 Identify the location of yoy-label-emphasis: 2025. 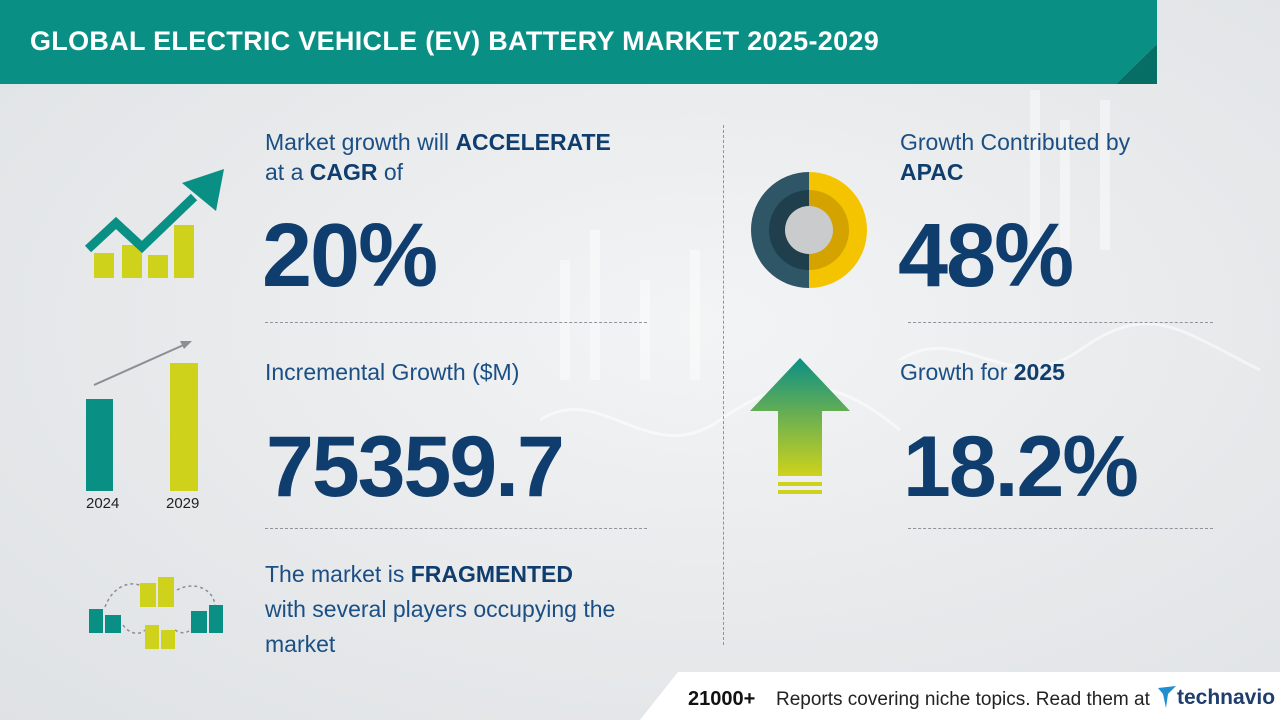
(1039, 372).